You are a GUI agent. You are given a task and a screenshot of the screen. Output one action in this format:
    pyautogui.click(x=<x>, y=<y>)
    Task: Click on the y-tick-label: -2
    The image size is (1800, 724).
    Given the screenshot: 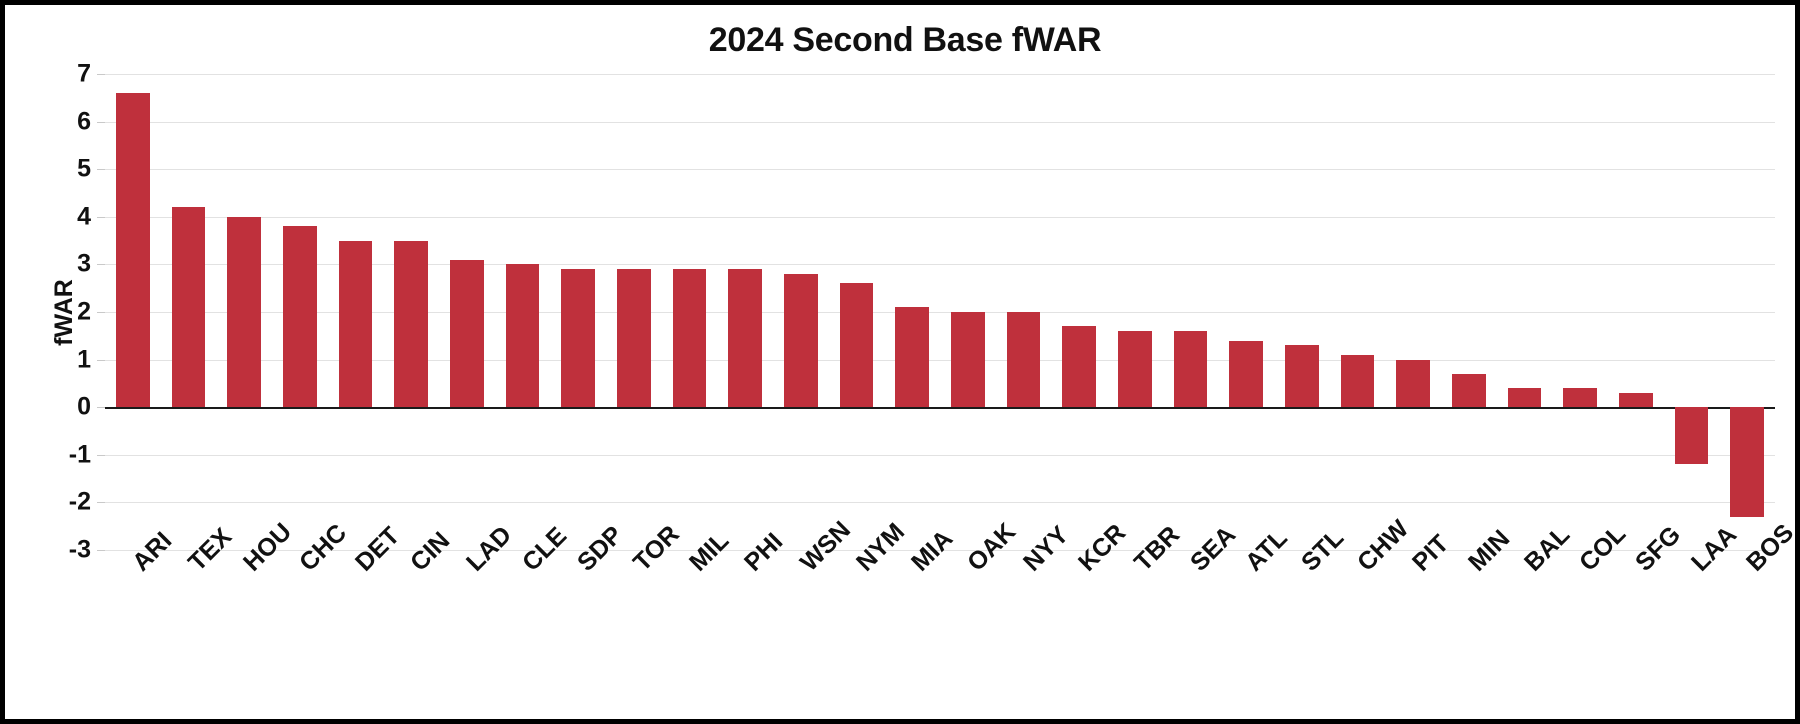 What is the action you would take?
    pyautogui.click(x=79, y=501)
    